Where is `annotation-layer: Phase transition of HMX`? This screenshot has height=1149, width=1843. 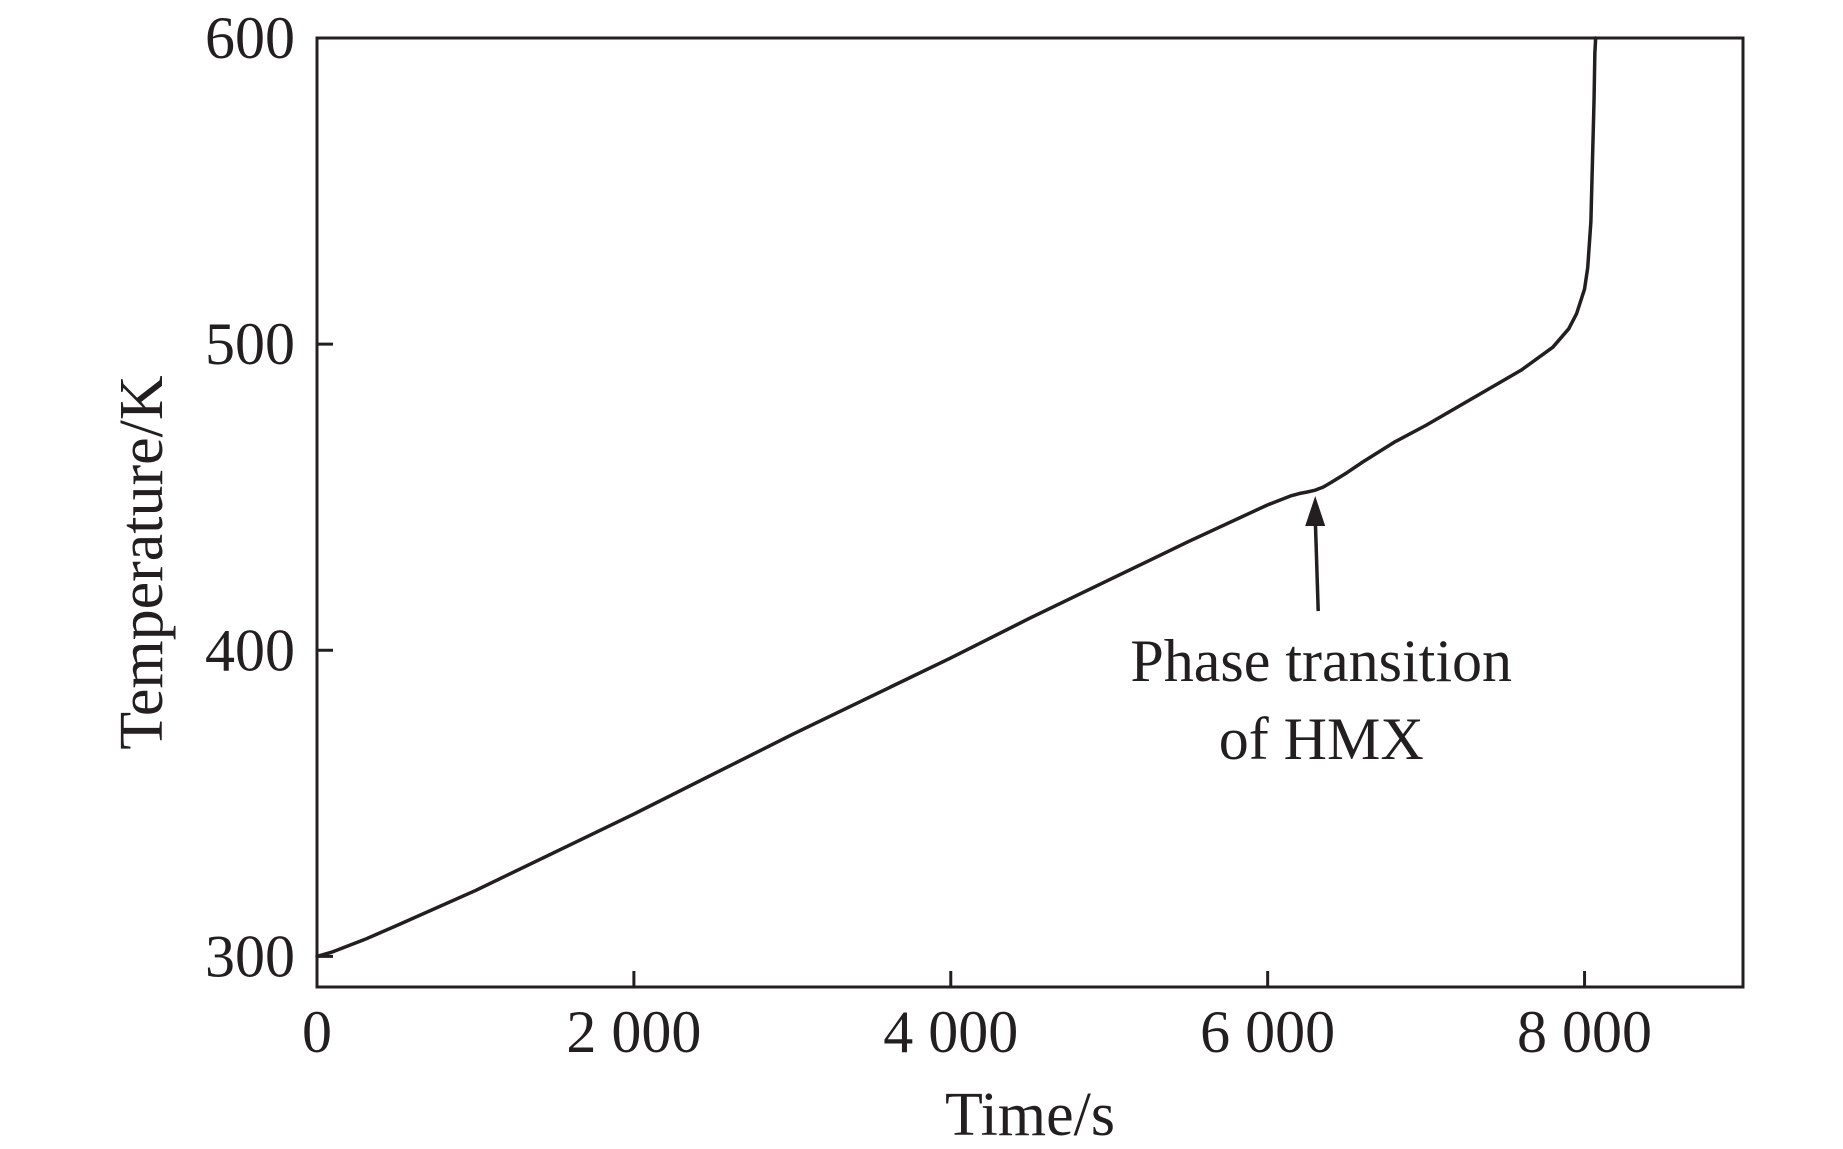
annotation-layer: Phase transition of HMX is located at coordinates (1321, 634).